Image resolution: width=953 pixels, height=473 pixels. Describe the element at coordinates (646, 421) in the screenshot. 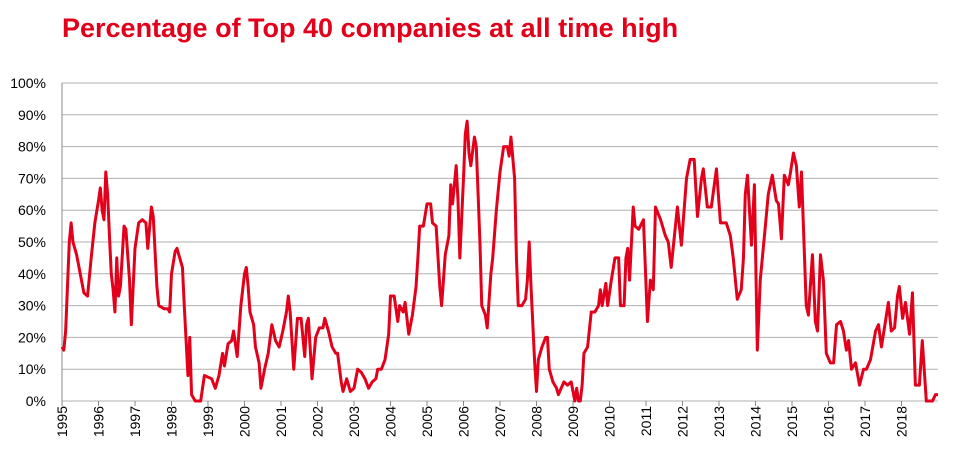

I see `x-tick-label: 2011` at that location.